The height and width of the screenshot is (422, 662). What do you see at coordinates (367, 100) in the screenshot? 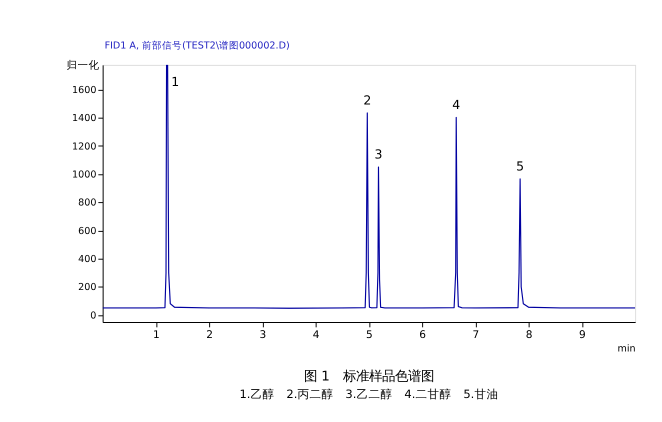
I see `annotation: 2` at bounding box center [367, 100].